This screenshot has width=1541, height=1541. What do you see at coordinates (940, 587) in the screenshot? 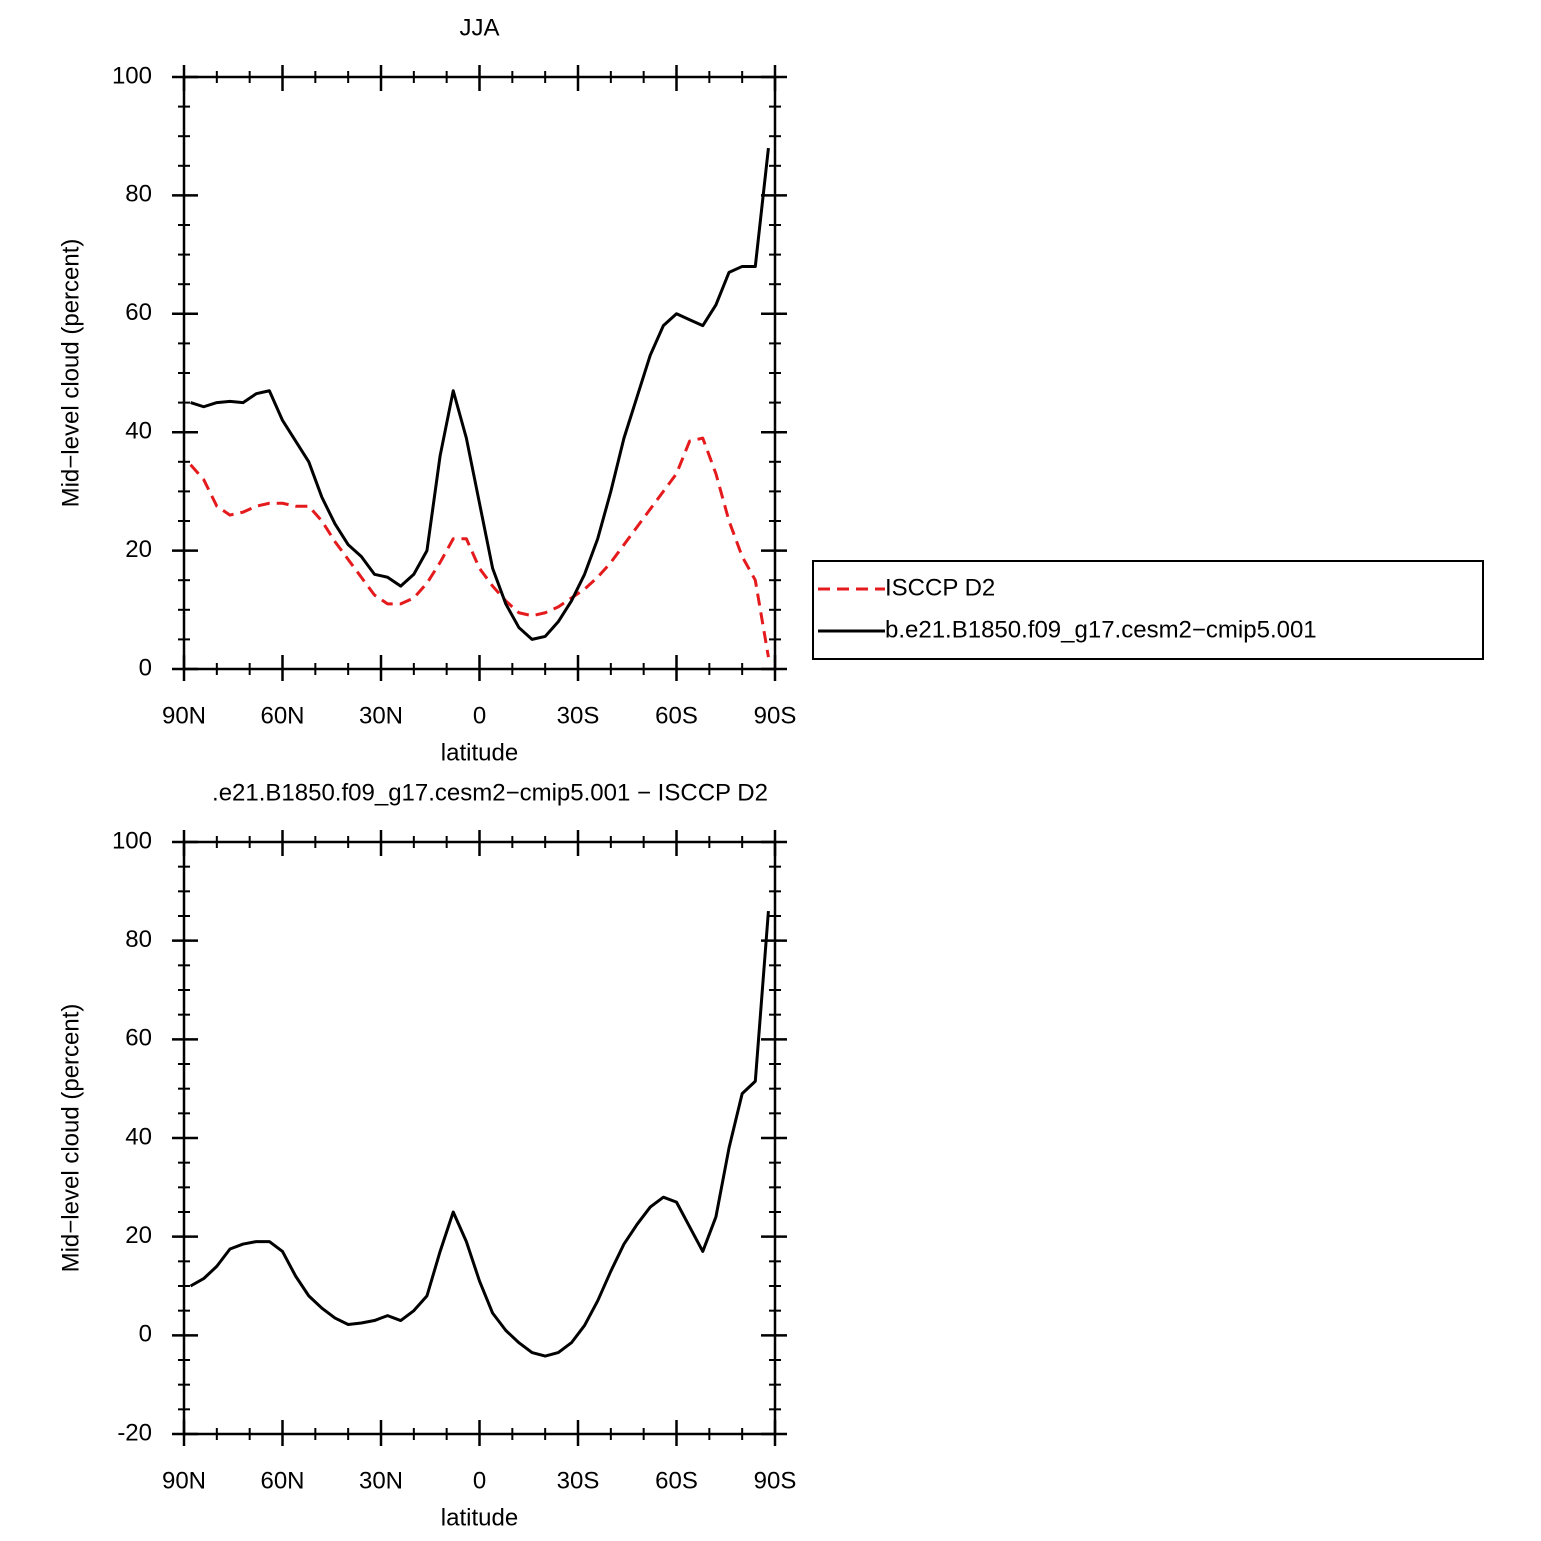
I see `legend-label: ISCCP D2` at bounding box center [940, 587].